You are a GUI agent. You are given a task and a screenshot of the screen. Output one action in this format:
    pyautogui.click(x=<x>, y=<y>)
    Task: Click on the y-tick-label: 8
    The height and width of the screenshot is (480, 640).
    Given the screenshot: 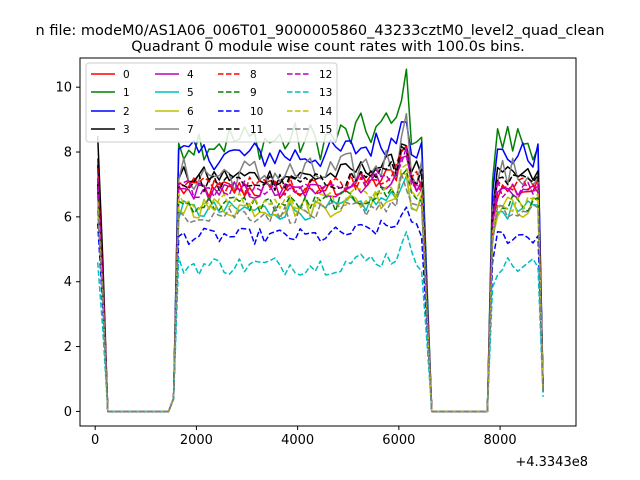 What is the action you would take?
    pyautogui.click(x=68, y=153)
    